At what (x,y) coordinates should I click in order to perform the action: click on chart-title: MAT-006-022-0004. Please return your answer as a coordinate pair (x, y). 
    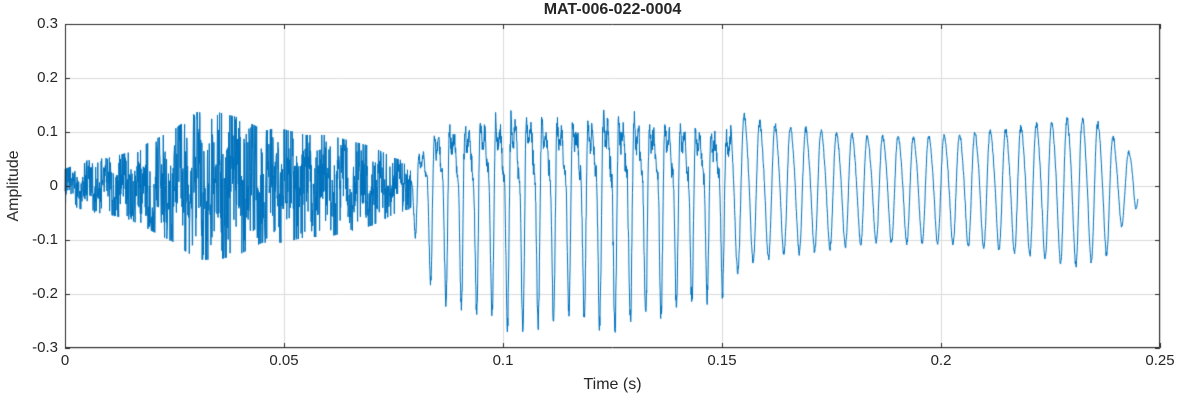
    Looking at the image, I should click on (612, 9).